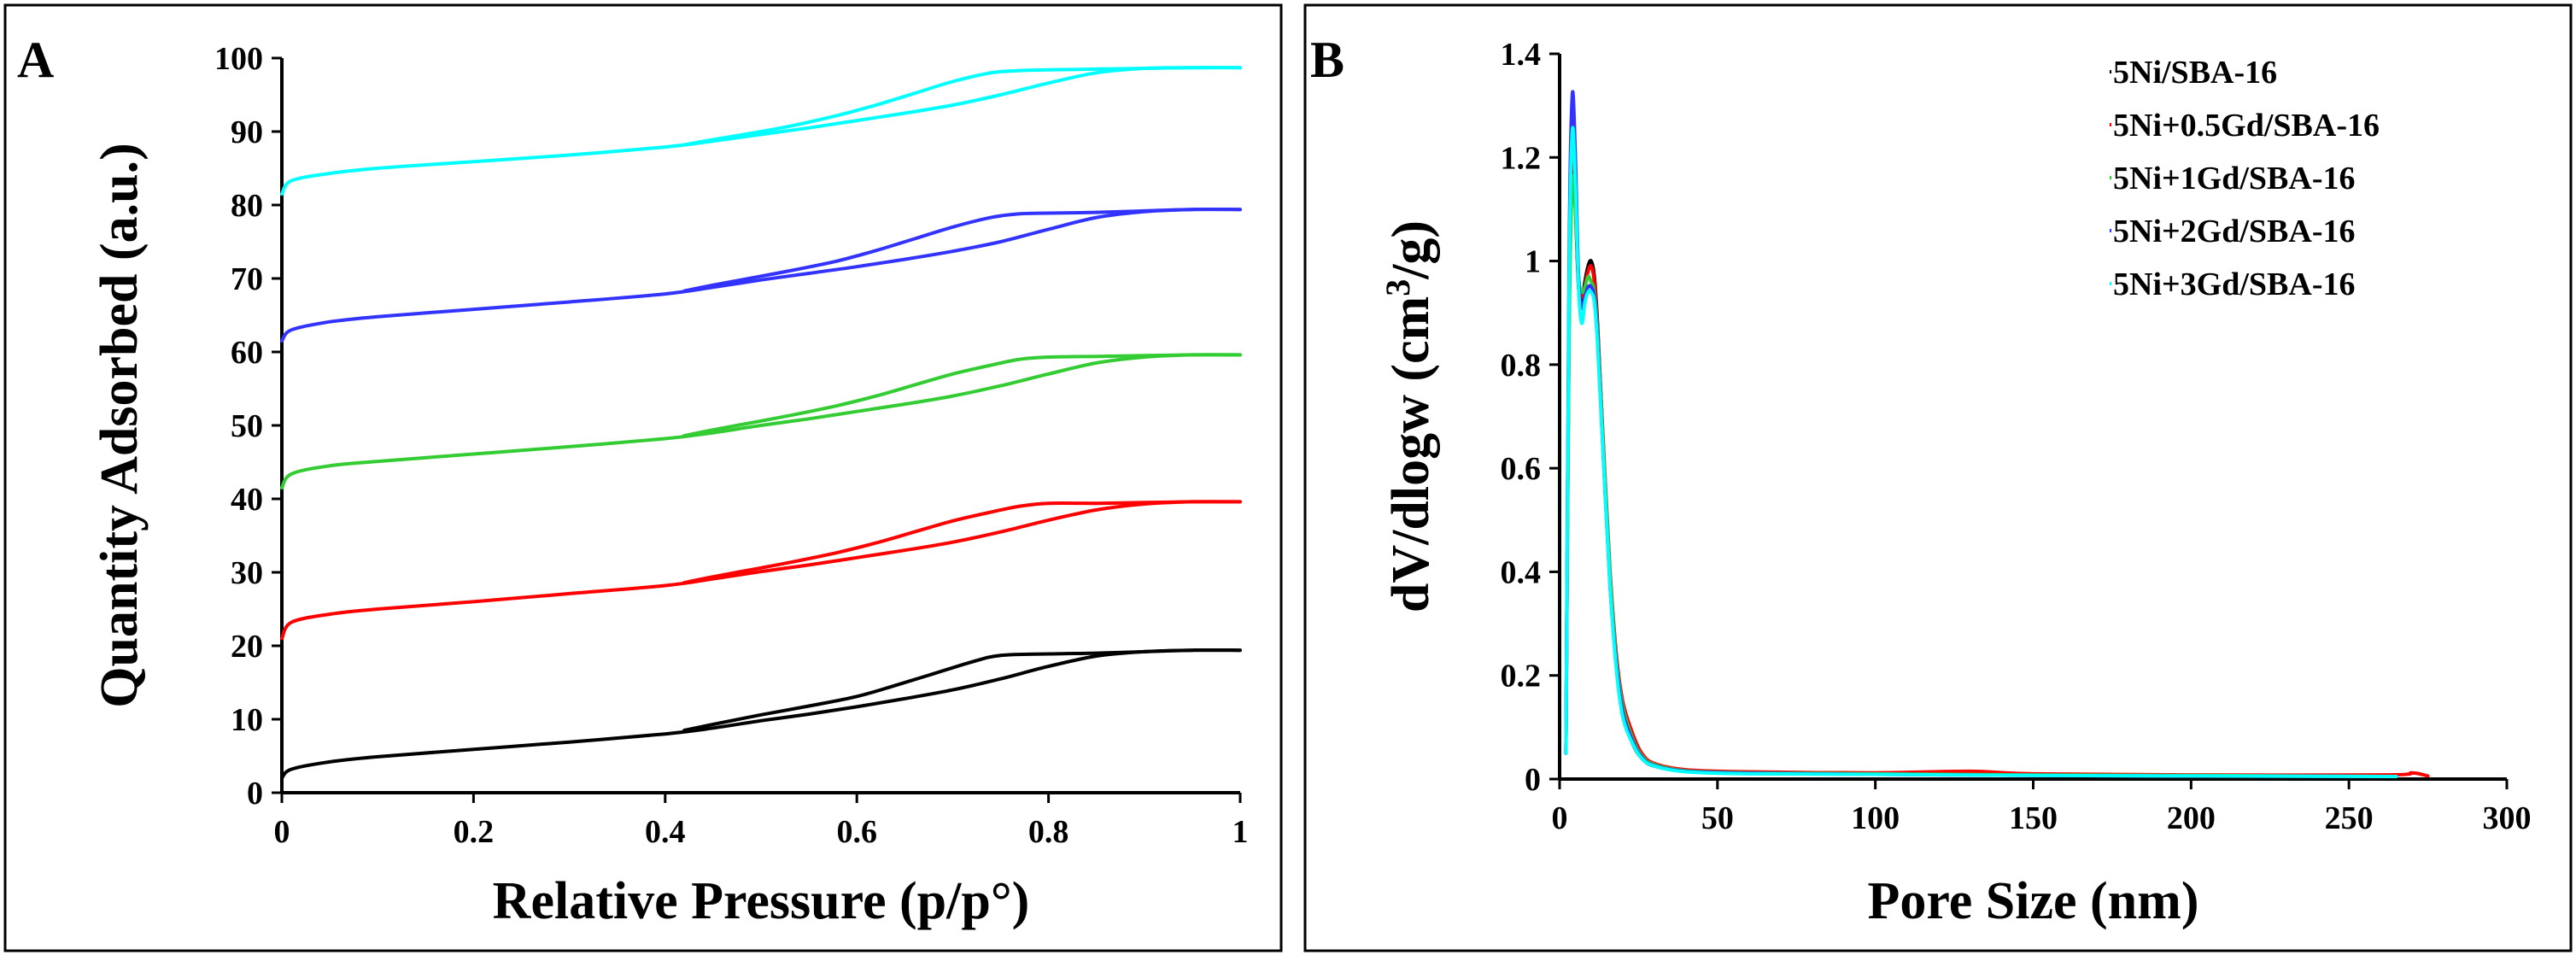  I want to click on panel-a-y-tick-label: 40, so click(247, 500).